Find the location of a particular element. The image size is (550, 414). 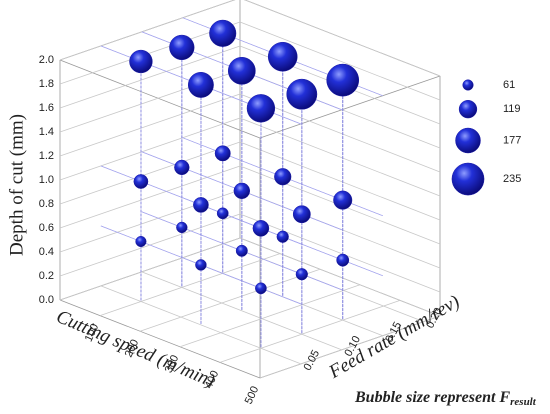

legend-label: 119 is located at coordinates (512, 109).